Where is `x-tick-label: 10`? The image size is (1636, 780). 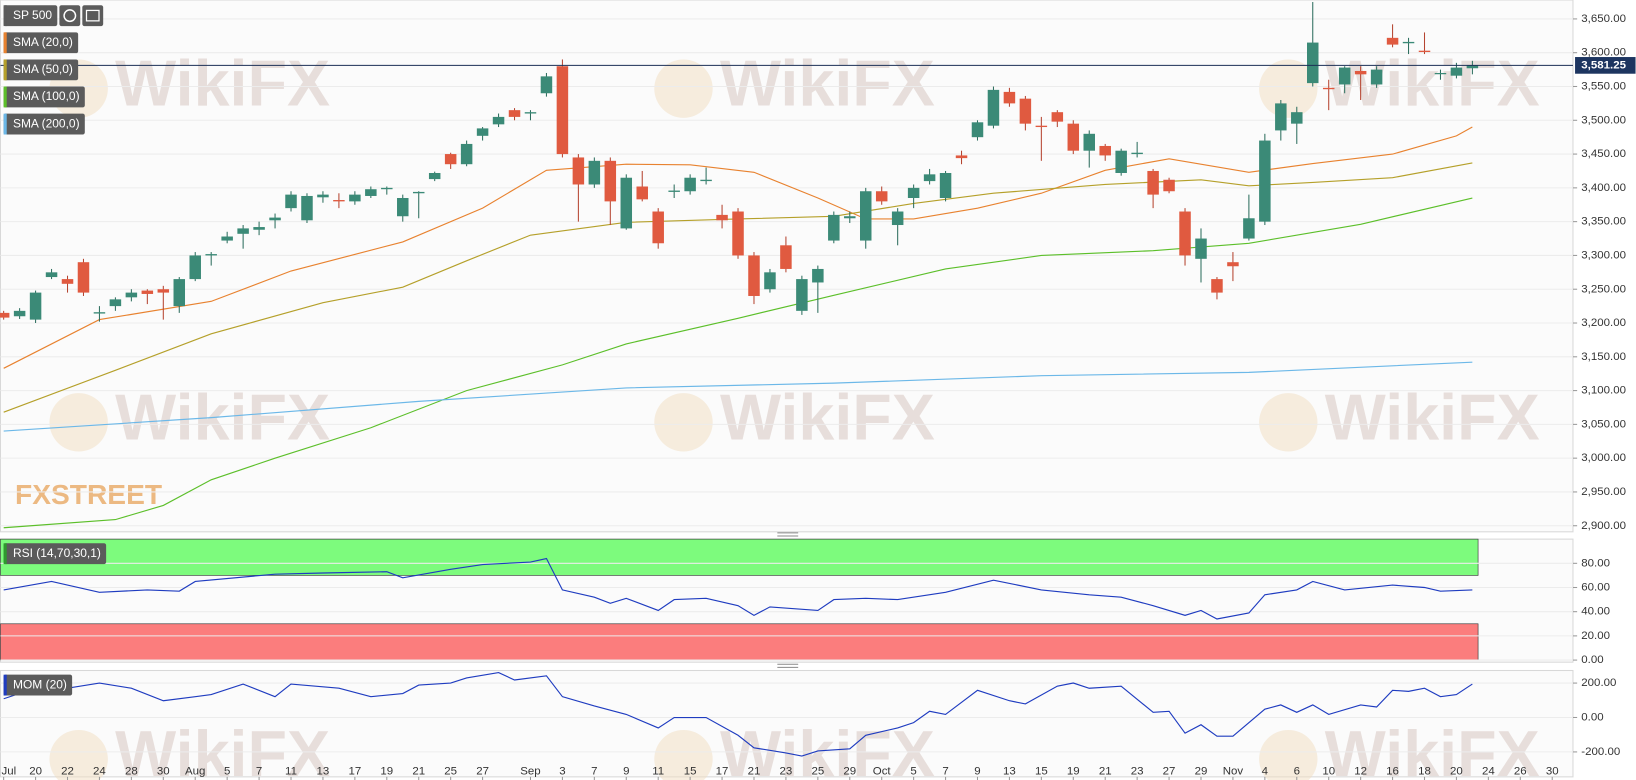
x-tick-label: 10 is located at coordinates (1328, 772).